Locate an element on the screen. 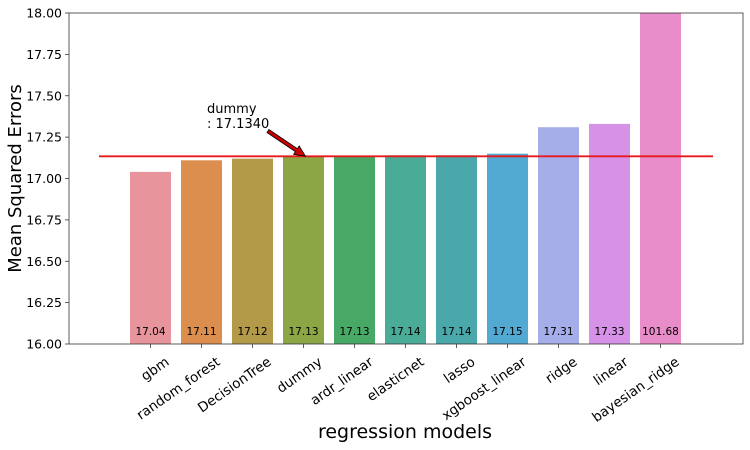 The height and width of the screenshot is (450, 750). value-label-random_forest: 17.11 is located at coordinates (201, 332).